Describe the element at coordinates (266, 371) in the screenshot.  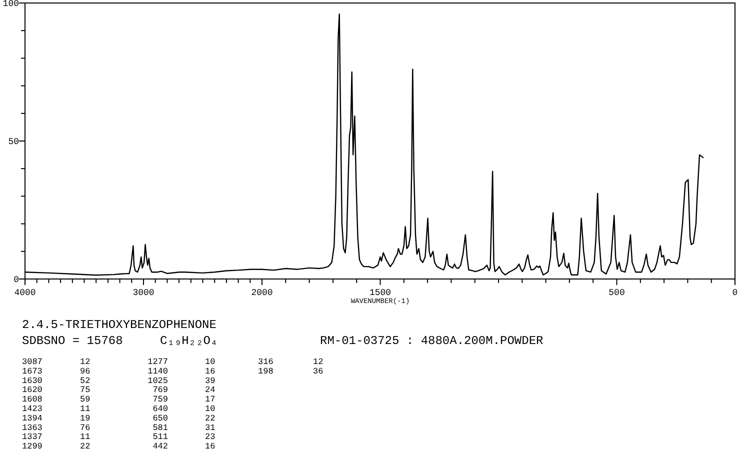
I see `text: 198` at that location.